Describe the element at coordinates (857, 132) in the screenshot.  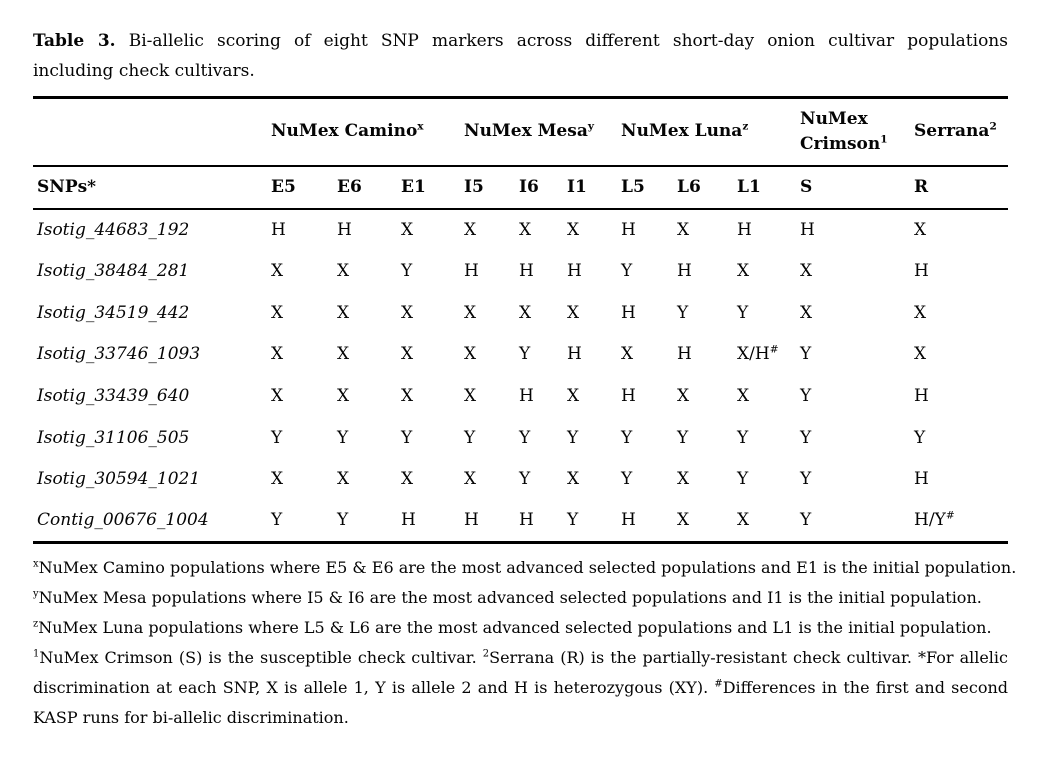
I see `group-header-numex-crimson: NuMex Crimson1` at that location.